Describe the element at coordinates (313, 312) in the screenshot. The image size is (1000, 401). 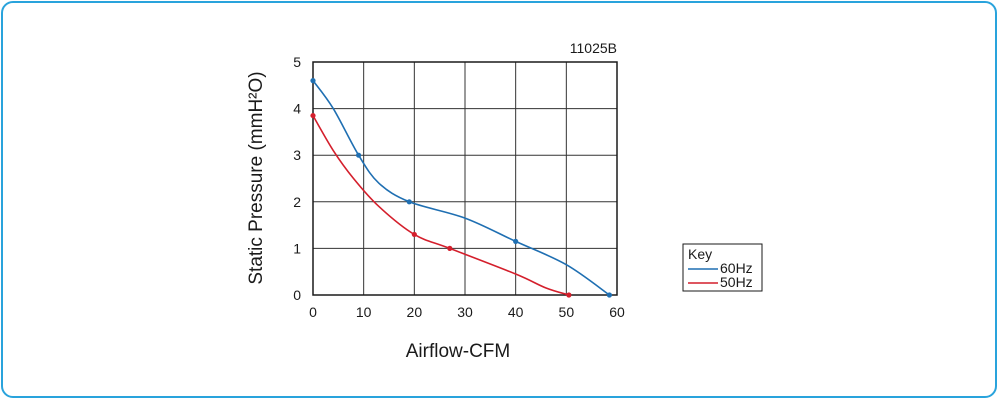
I see `x-tick-label: 0` at that location.